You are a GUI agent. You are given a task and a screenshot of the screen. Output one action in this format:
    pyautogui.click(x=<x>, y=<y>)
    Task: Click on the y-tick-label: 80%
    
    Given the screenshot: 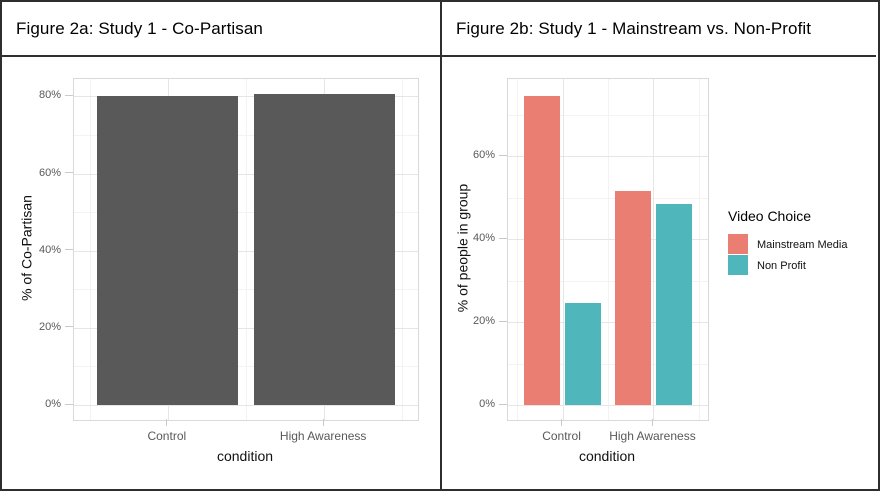 What is the action you would take?
    pyautogui.click(x=49, y=95)
    